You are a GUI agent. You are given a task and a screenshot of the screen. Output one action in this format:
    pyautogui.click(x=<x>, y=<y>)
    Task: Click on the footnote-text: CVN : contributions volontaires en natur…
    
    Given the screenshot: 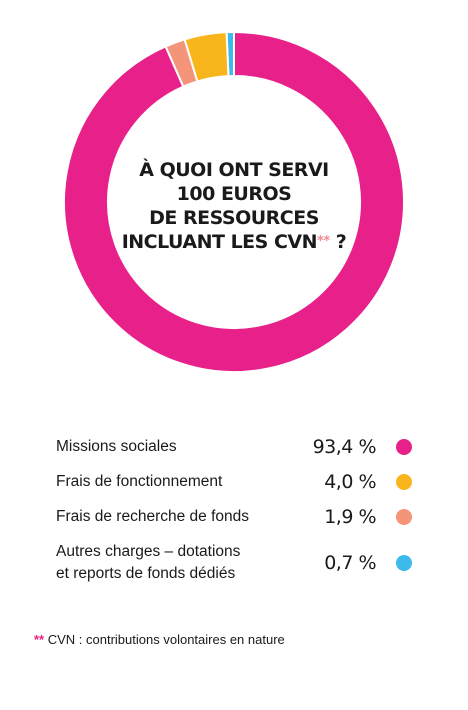 What is the action you would take?
    pyautogui.click(x=164, y=639)
    